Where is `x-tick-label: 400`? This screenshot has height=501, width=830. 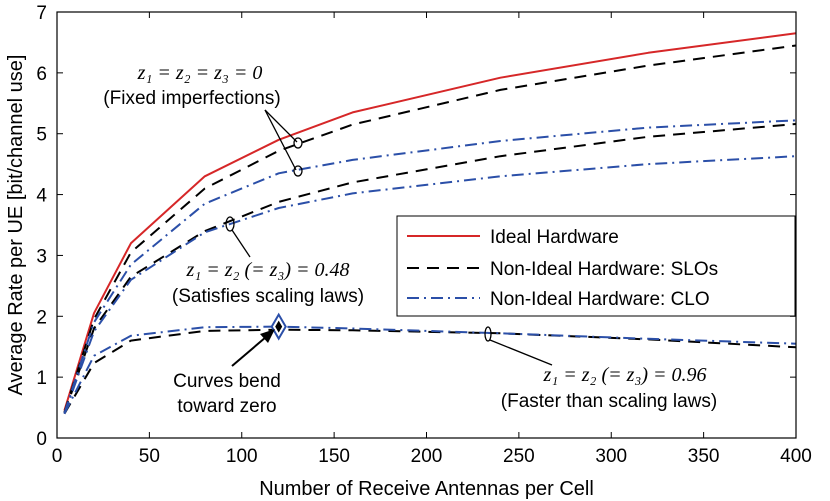 x-tick-label: 400 is located at coordinates (796, 456).